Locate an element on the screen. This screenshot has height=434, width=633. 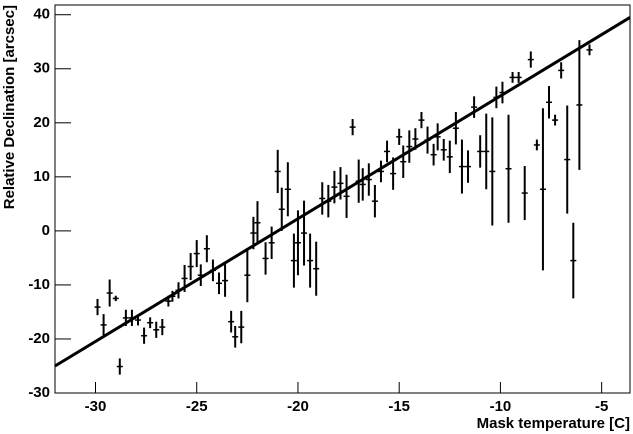
y-tick-label: -30 is located at coordinates (39, 392).